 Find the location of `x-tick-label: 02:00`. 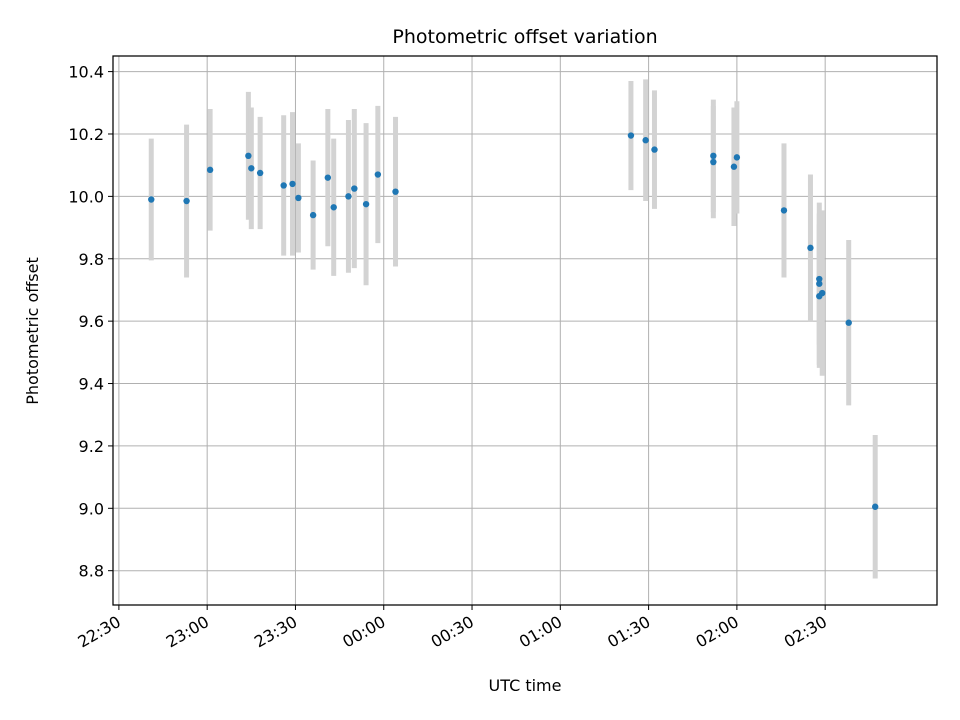

x-tick-label: 02:00 is located at coordinates (716, 632).